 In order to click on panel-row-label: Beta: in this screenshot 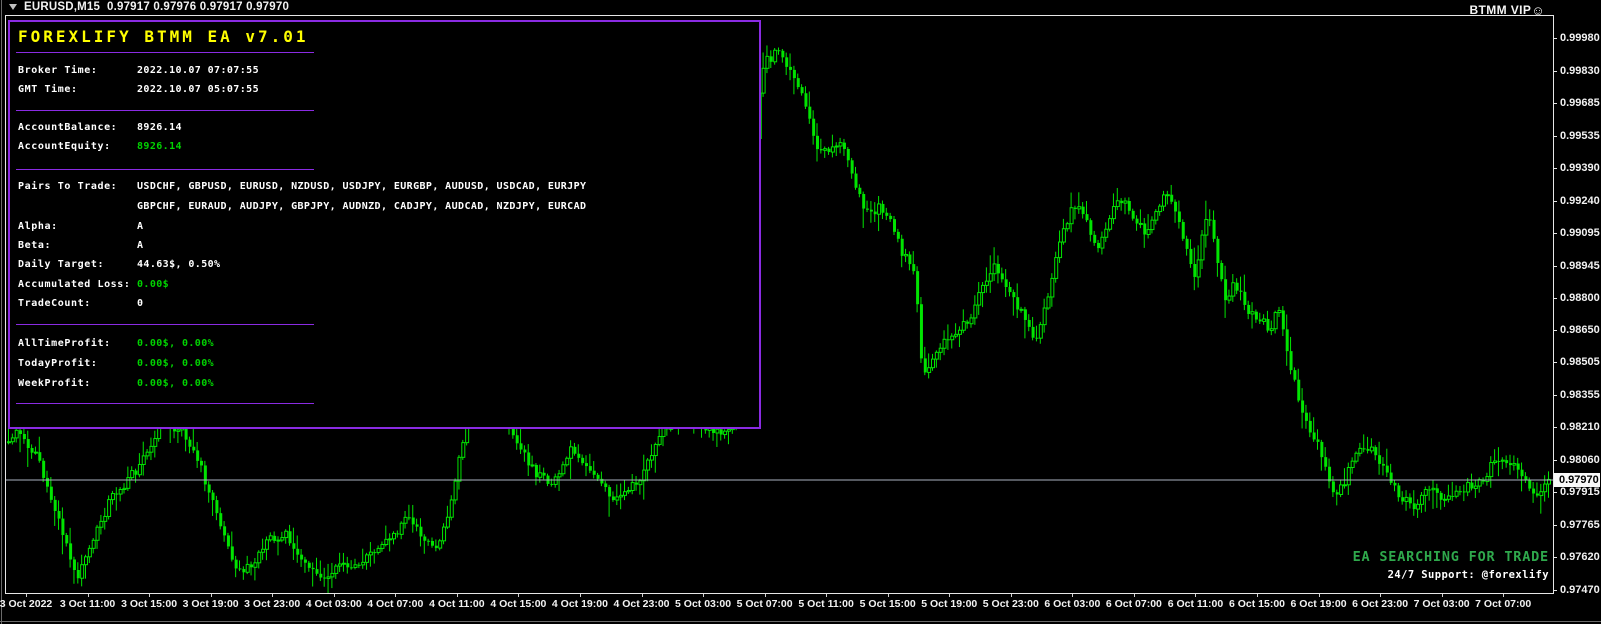, I will do `click(35, 245)`.